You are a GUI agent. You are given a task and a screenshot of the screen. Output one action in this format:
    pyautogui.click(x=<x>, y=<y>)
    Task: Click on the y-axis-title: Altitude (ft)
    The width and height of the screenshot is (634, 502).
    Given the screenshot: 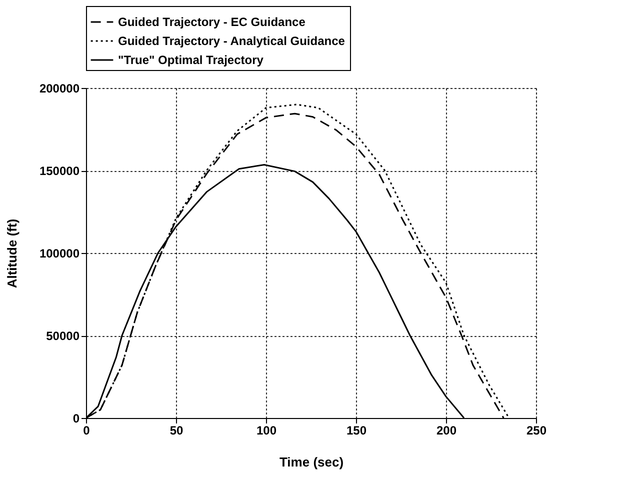 What is the action you would take?
    pyautogui.click(x=12, y=253)
    